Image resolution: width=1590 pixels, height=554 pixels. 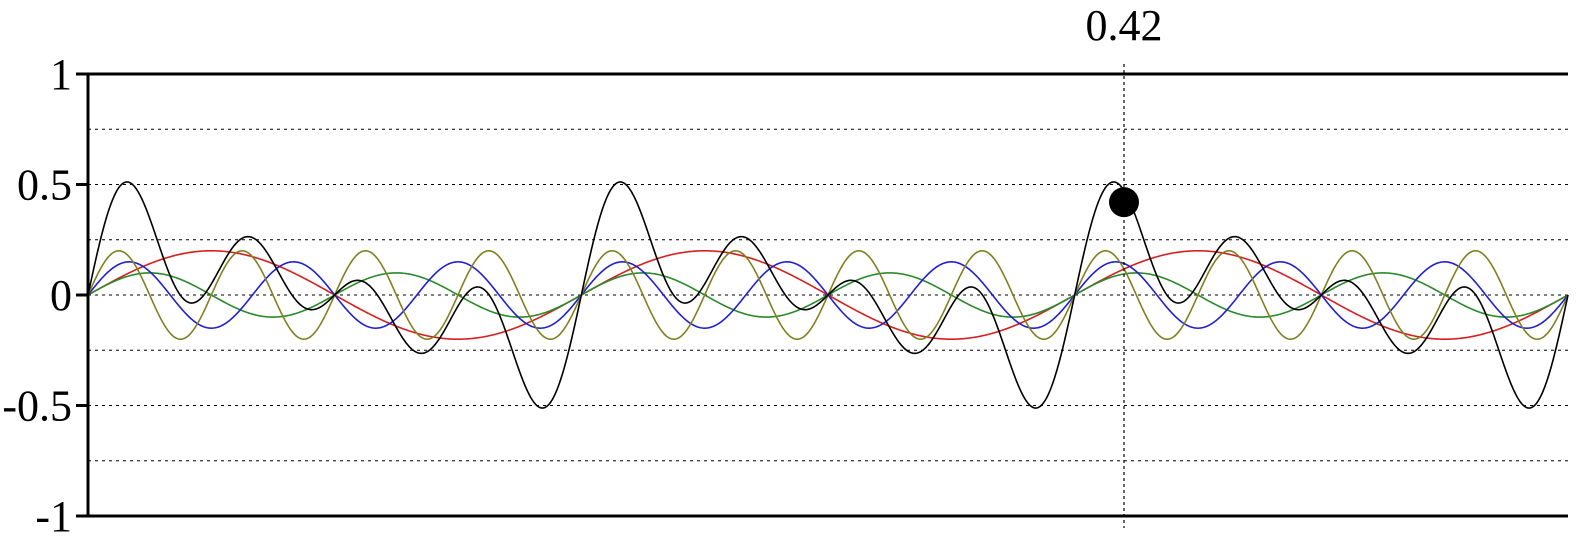 I want to click on y-tick-labels: 1 0.5 0 -0.5 -1, so click(x=45, y=295).